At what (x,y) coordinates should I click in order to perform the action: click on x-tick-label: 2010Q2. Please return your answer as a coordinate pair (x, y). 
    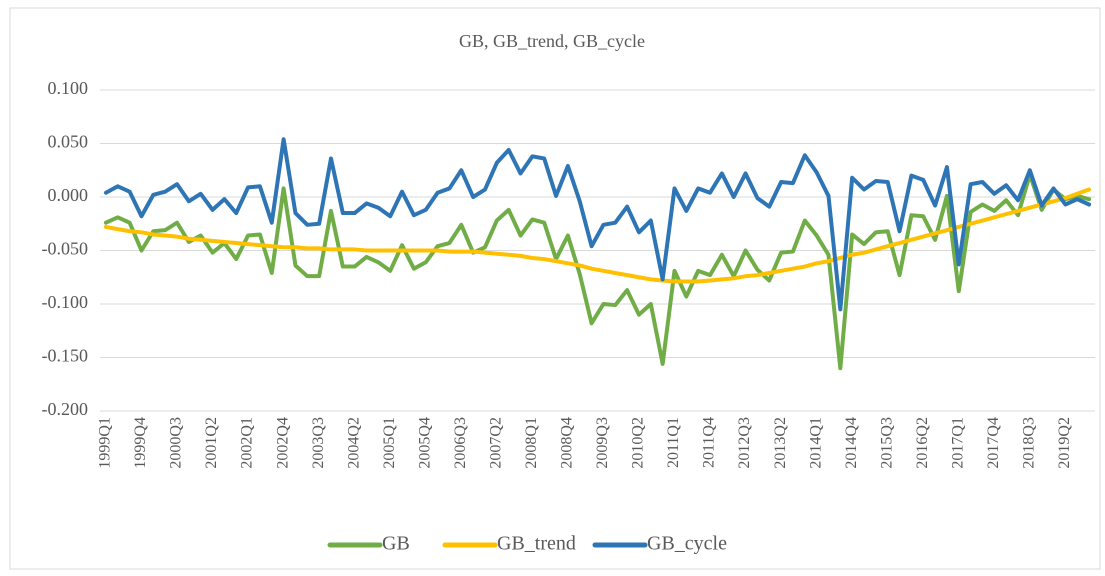
    Looking at the image, I should click on (638, 443).